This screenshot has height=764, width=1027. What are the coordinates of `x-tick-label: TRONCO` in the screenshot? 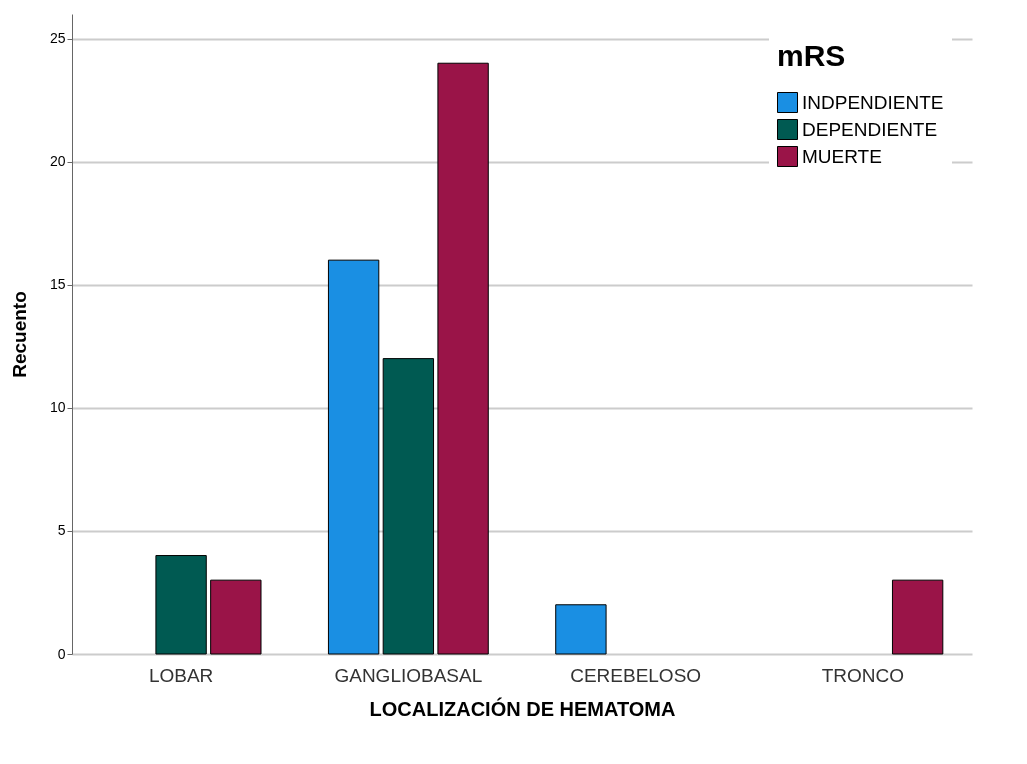 It's located at (863, 675).